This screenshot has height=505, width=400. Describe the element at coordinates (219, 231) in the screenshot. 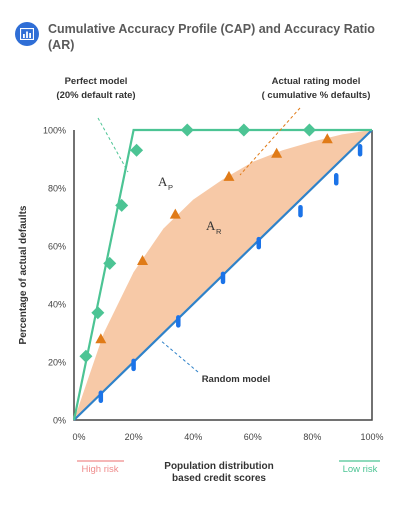

I see `area-label-rating-sub: R` at that location.